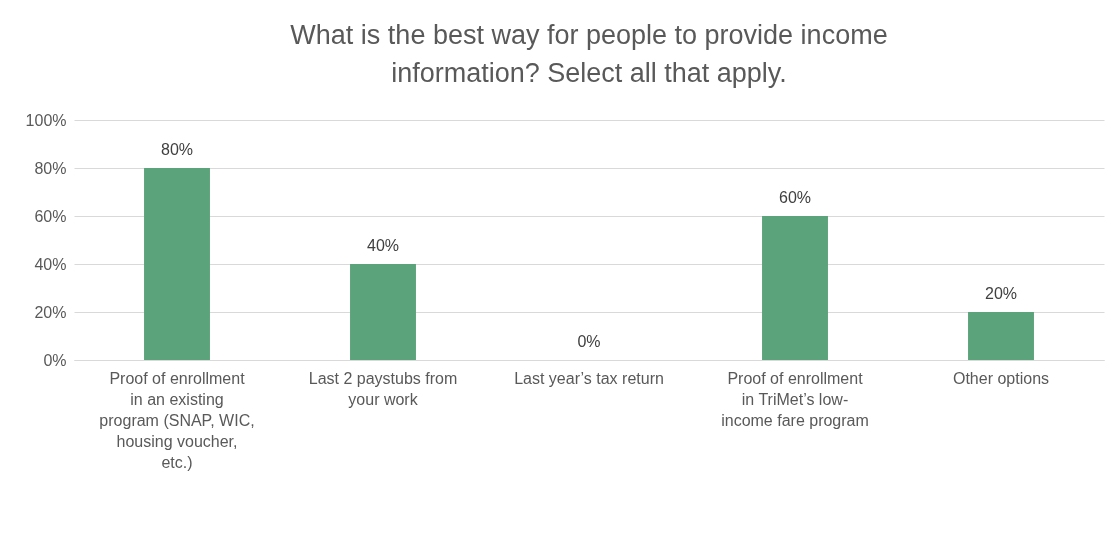  What do you see at coordinates (1001, 293) in the screenshot?
I see `data-label: 20%` at bounding box center [1001, 293].